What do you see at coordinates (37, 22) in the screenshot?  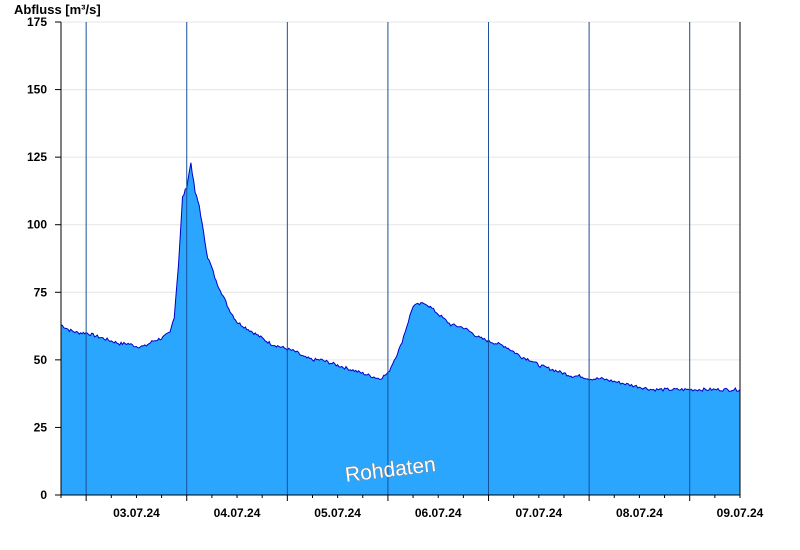 I see `y-tick-label: 175` at bounding box center [37, 22].